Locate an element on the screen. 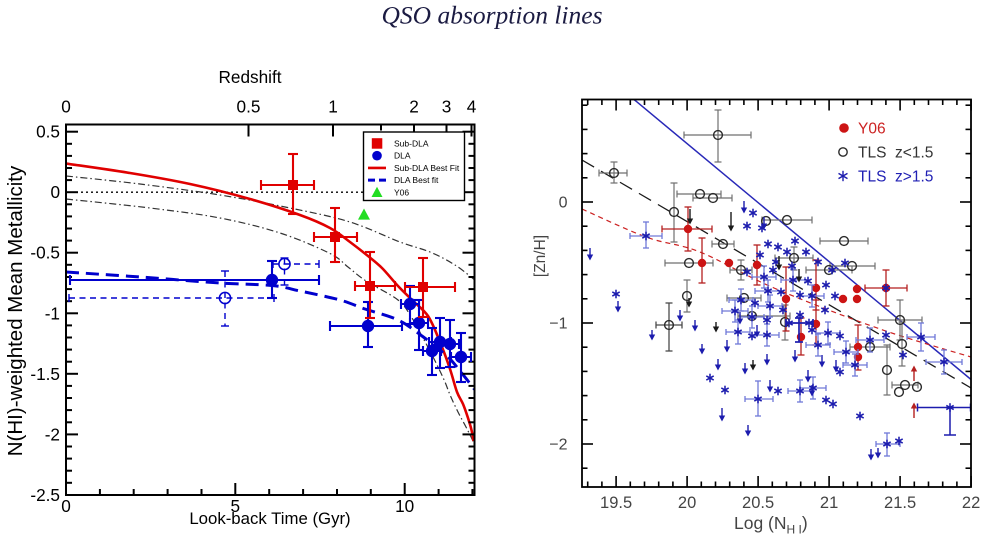 The width and height of the screenshot is (991, 541). svg-text: DLA is located at coordinates (402, 156).